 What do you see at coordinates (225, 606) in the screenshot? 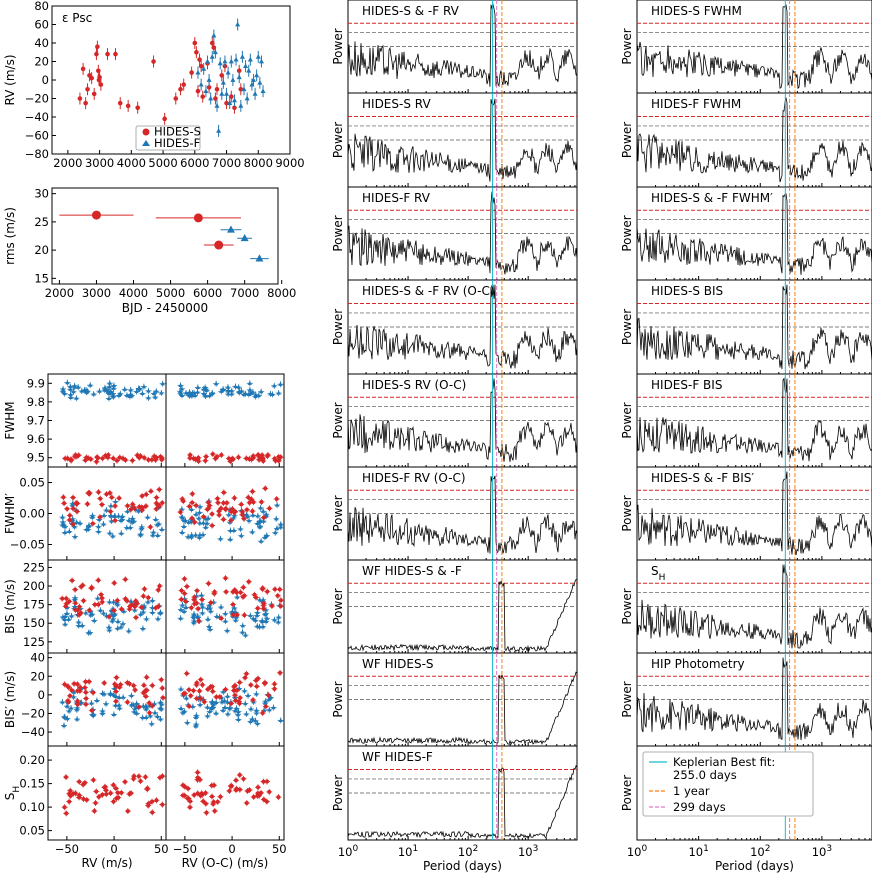
I see `scatter-cell` at bounding box center [225, 606].